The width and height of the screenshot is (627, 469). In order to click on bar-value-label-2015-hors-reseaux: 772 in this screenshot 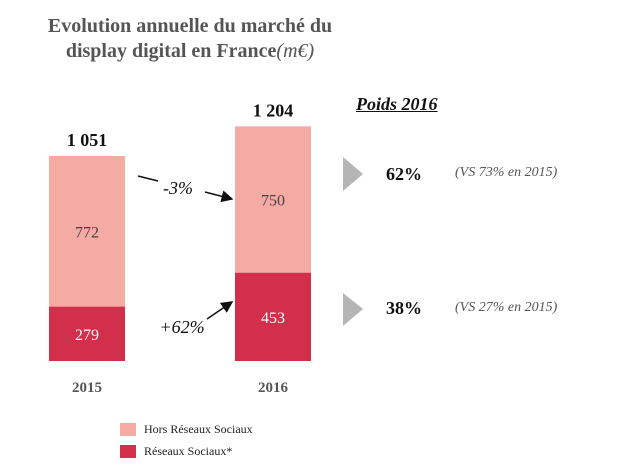, I will do `click(87, 232)`.